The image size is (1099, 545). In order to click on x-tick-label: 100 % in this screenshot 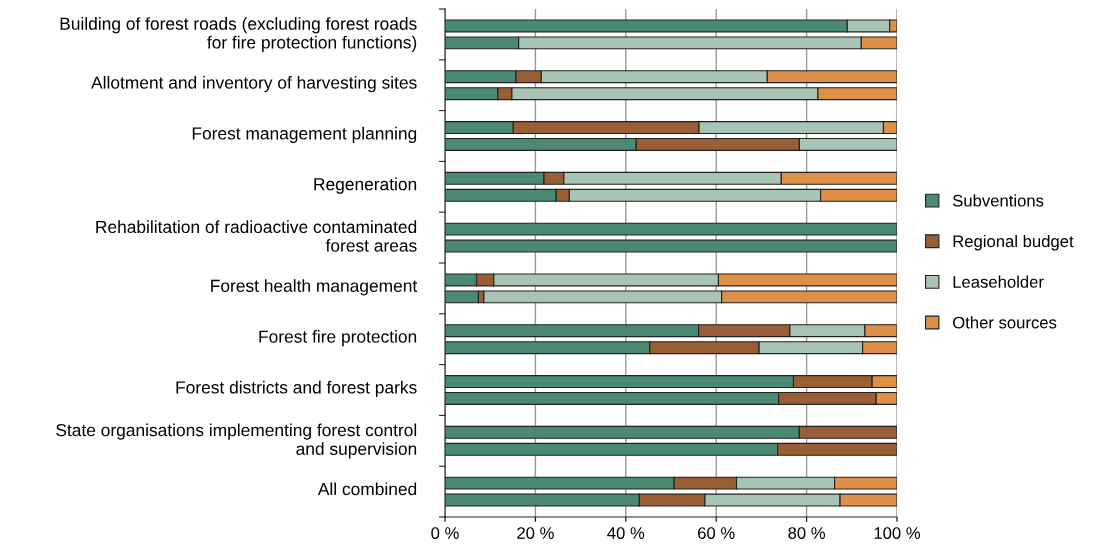, I will do `click(897, 533)`.